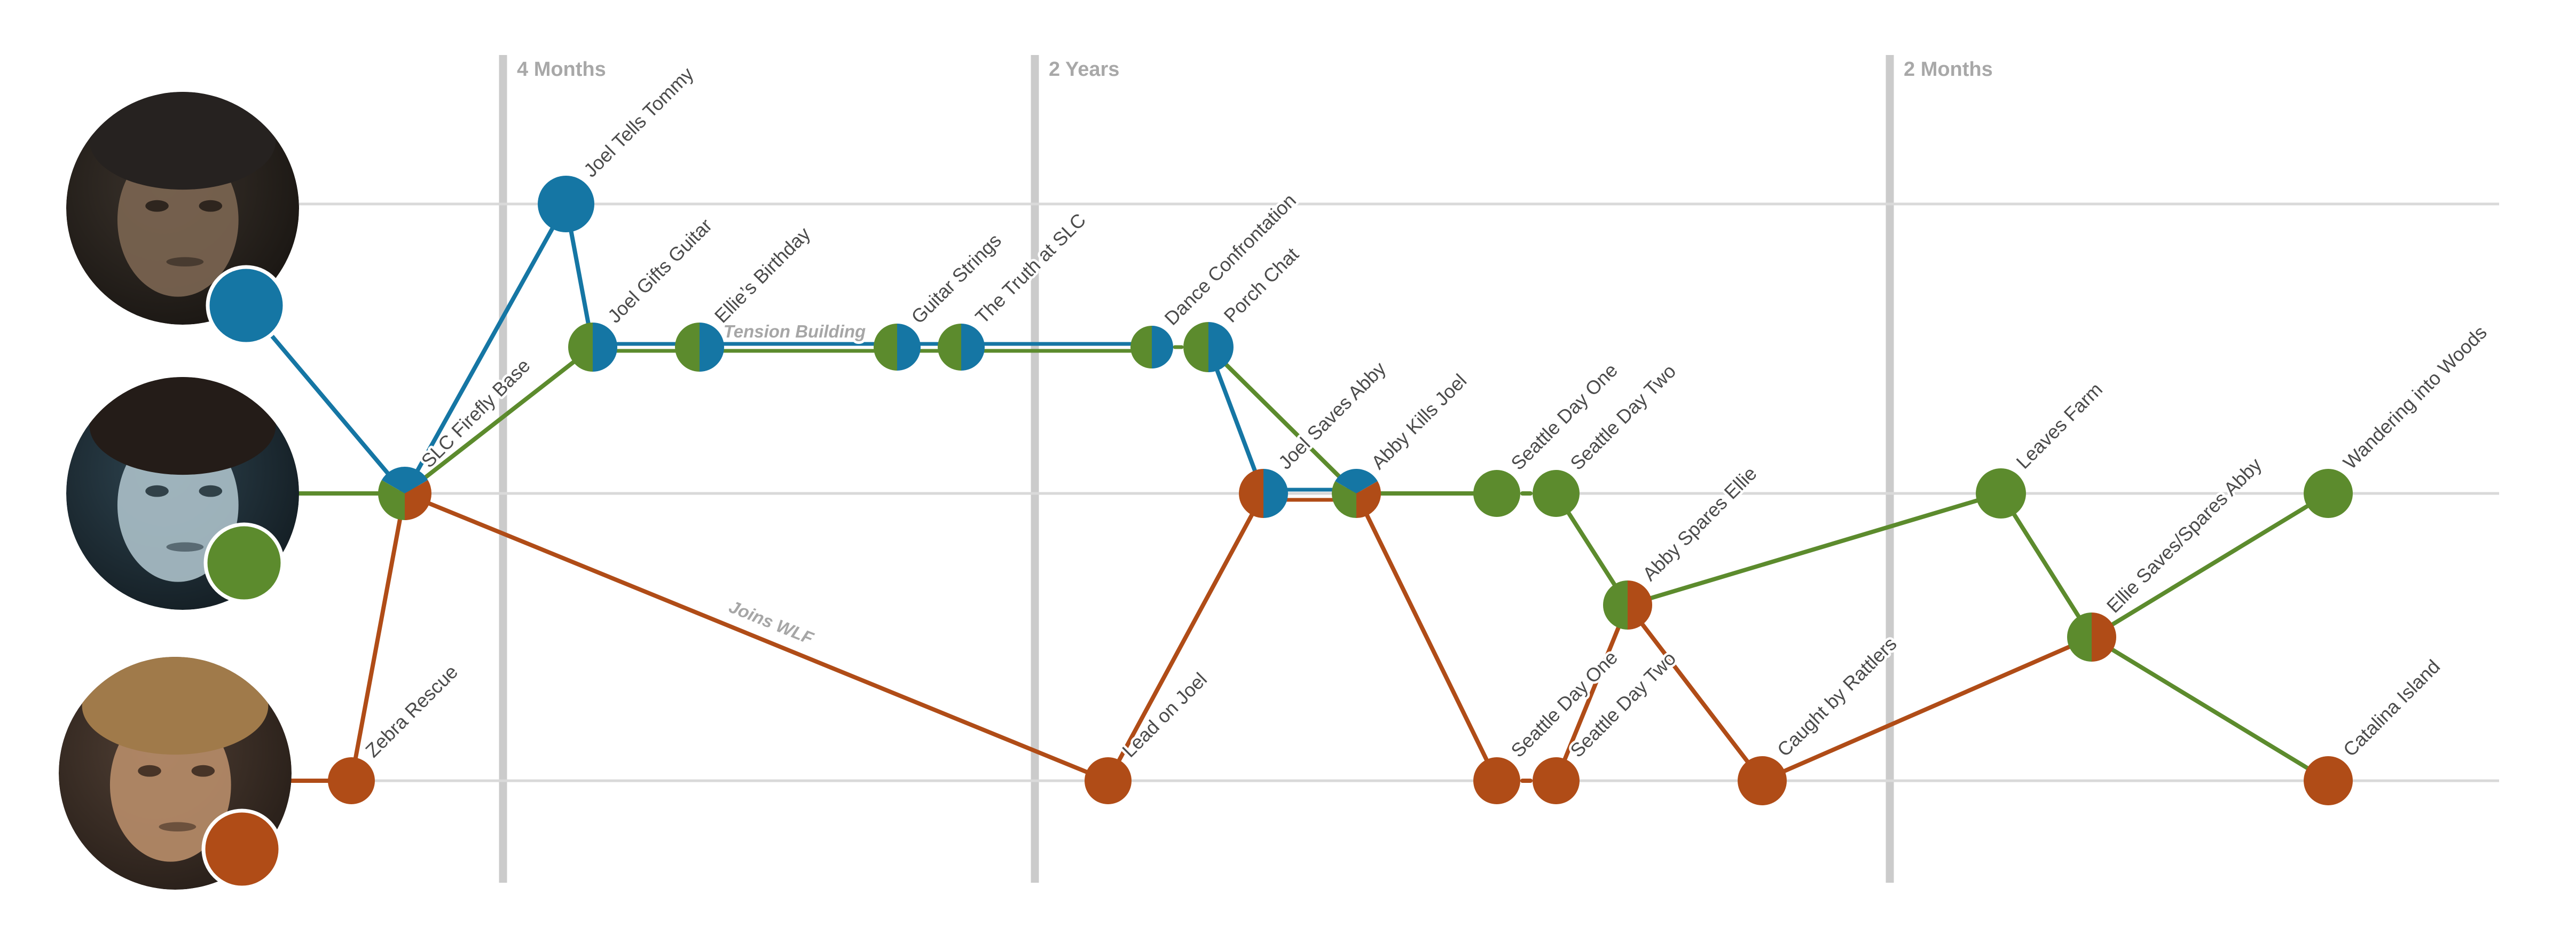  What do you see at coordinates (2415, 397) in the screenshot?
I see `node-label-wandering-into-woods: Wandering into Woods` at bounding box center [2415, 397].